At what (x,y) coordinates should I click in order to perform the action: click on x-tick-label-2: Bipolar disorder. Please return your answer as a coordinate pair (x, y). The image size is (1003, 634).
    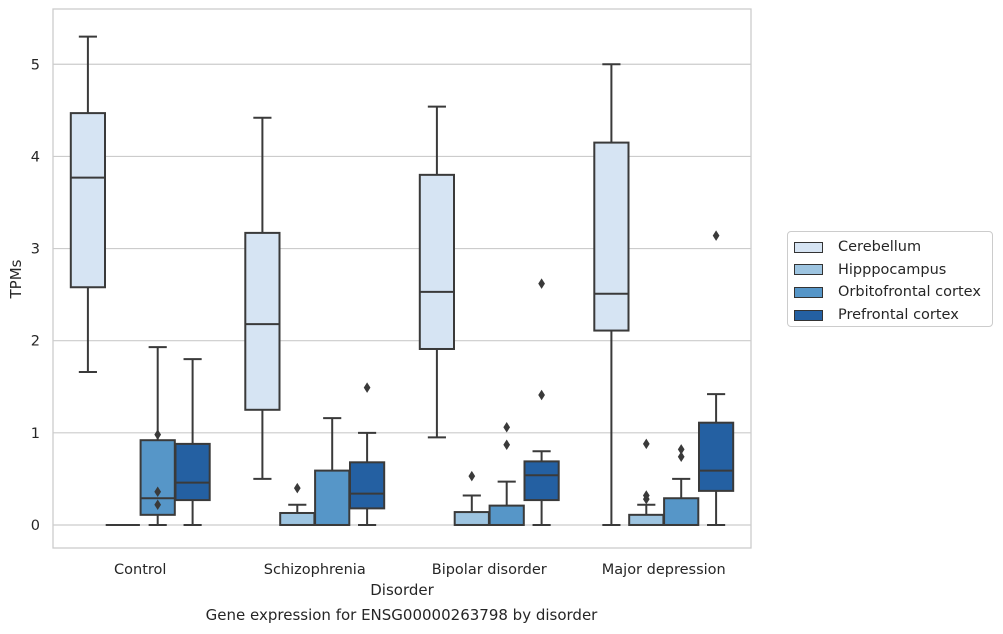
    Looking at the image, I should click on (489, 570).